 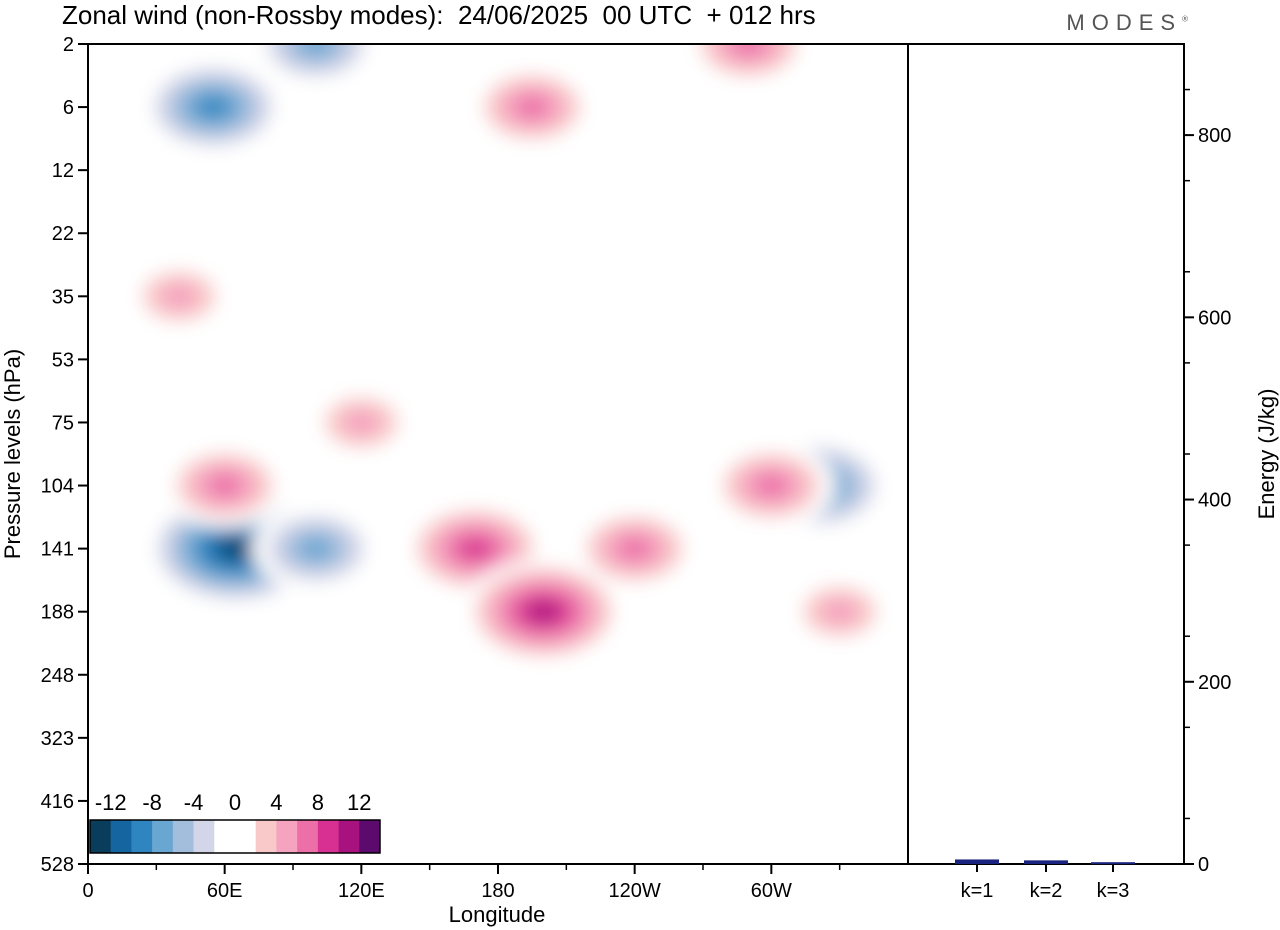 I want to click on energy-tick-label: 200, so click(x=1214, y=683).